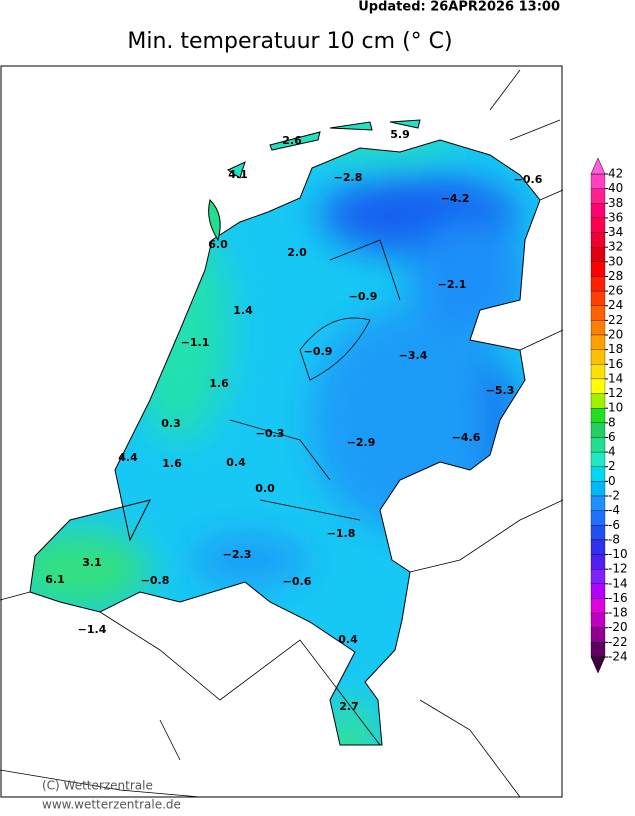  What do you see at coordinates (618, 598) in the screenshot?
I see `colorbar-label: -16` at bounding box center [618, 598].